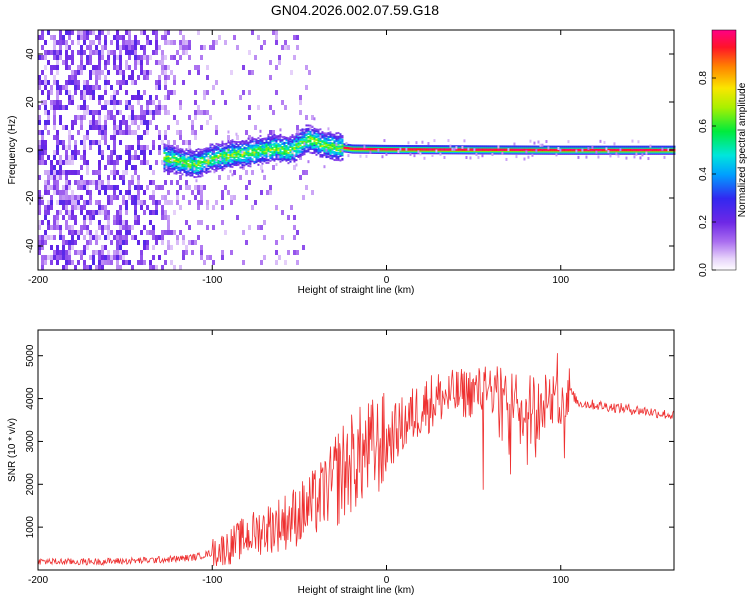  What do you see at coordinates (432, 155) in the screenshot?
I see `ridge-halo-cell` at bounding box center [432, 155].